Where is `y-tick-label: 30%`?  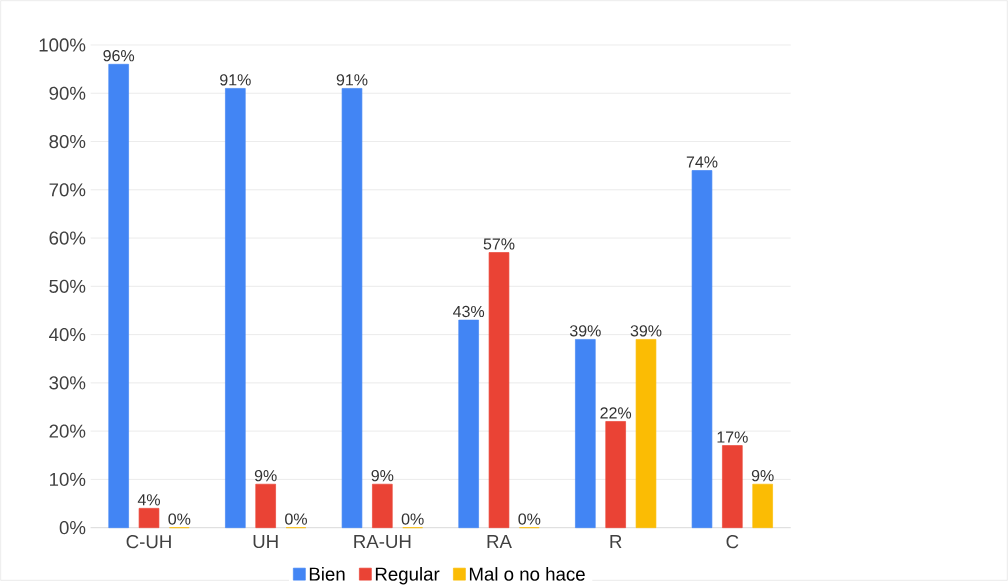 y-tick-label: 30% is located at coordinates (67, 383).